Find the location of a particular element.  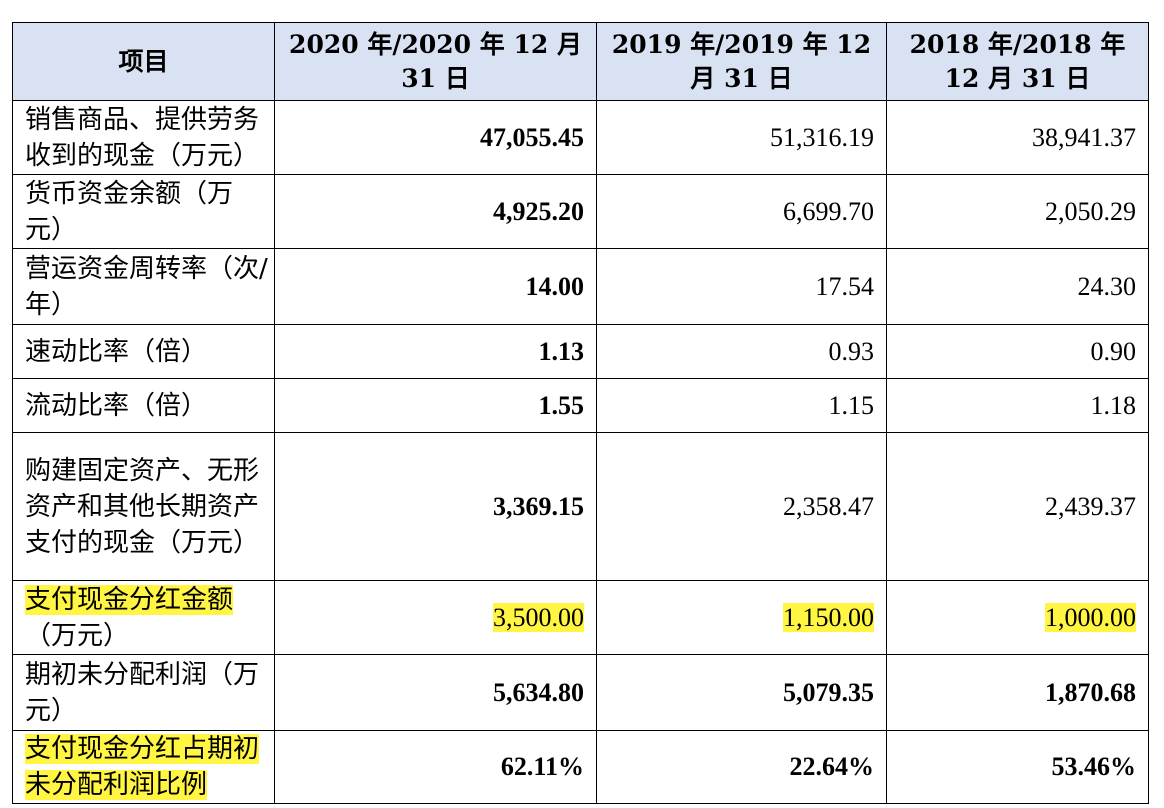

value-2019: 5,079.35 is located at coordinates (741, 692).